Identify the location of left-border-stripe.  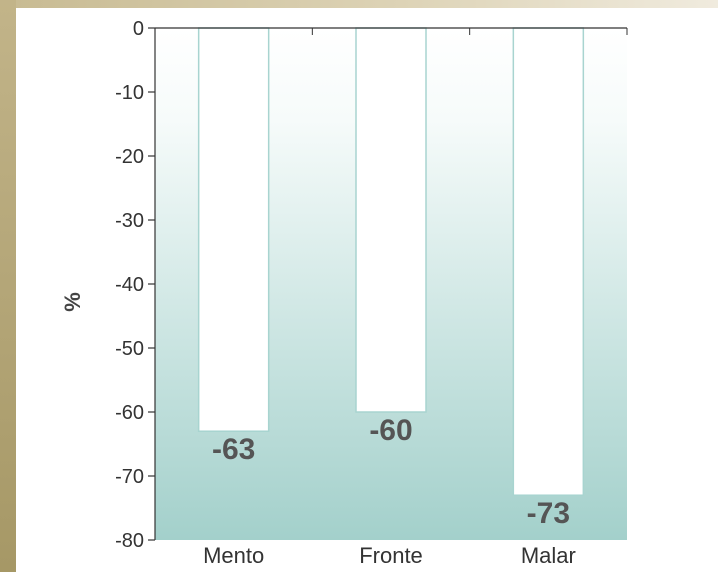
(8, 286).